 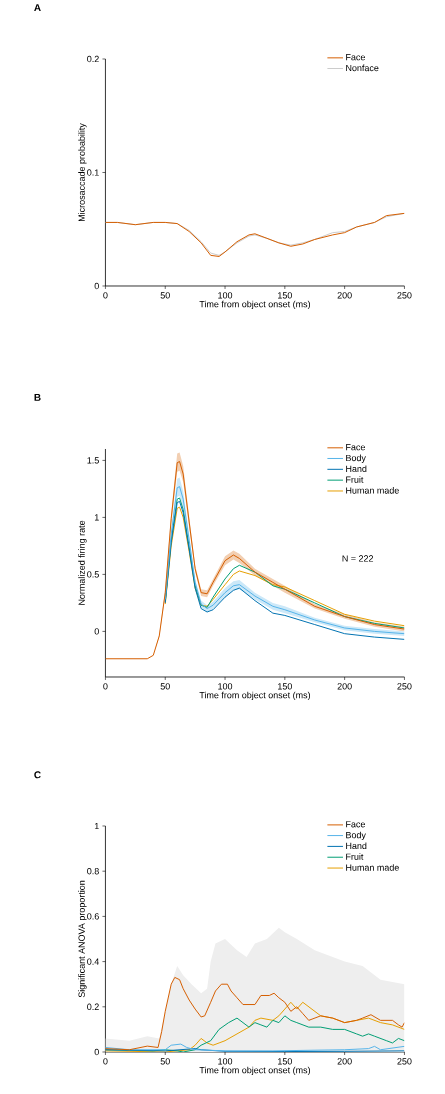 I want to click on y-tick-label: 0.8, so click(x=92, y=871).